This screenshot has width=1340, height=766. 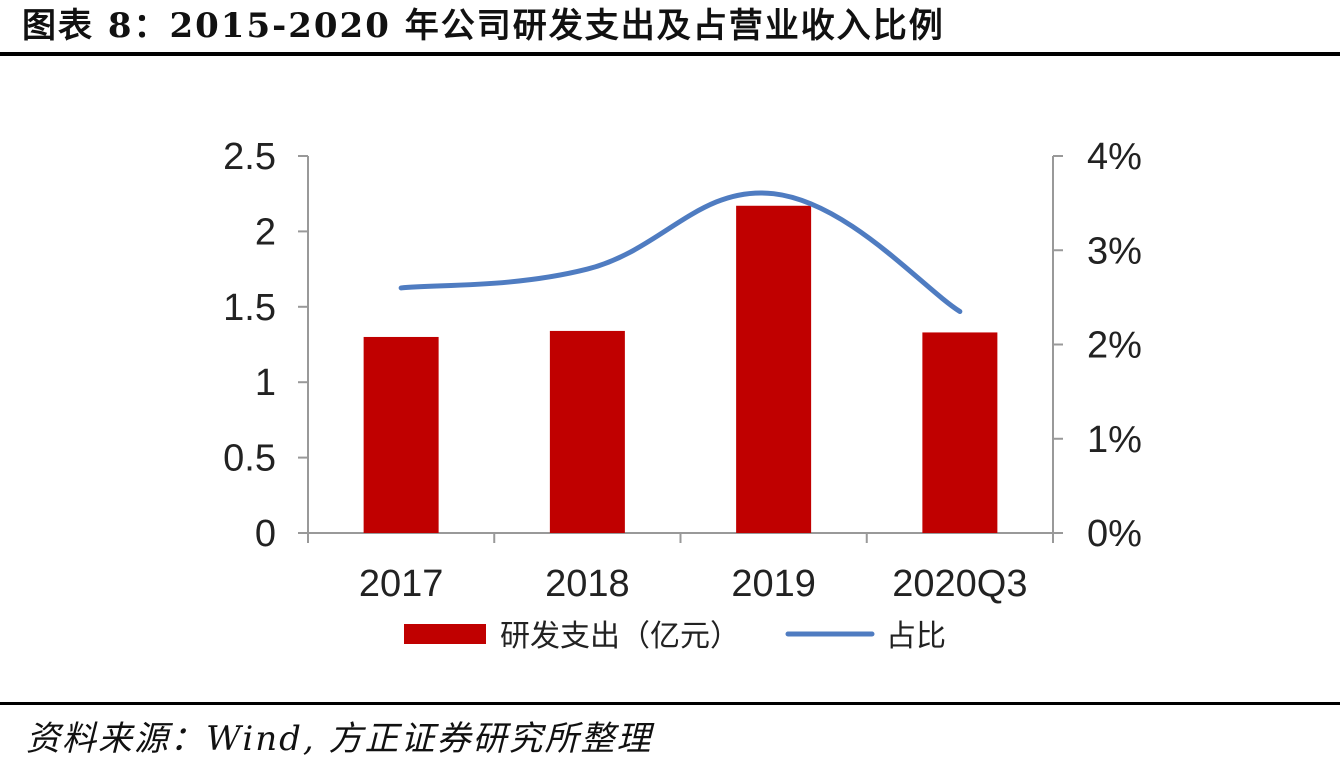 I want to click on figure-title: 图表 8：2015-2020 年公司研发支出及占营业收入比例, so click(x=483, y=26).